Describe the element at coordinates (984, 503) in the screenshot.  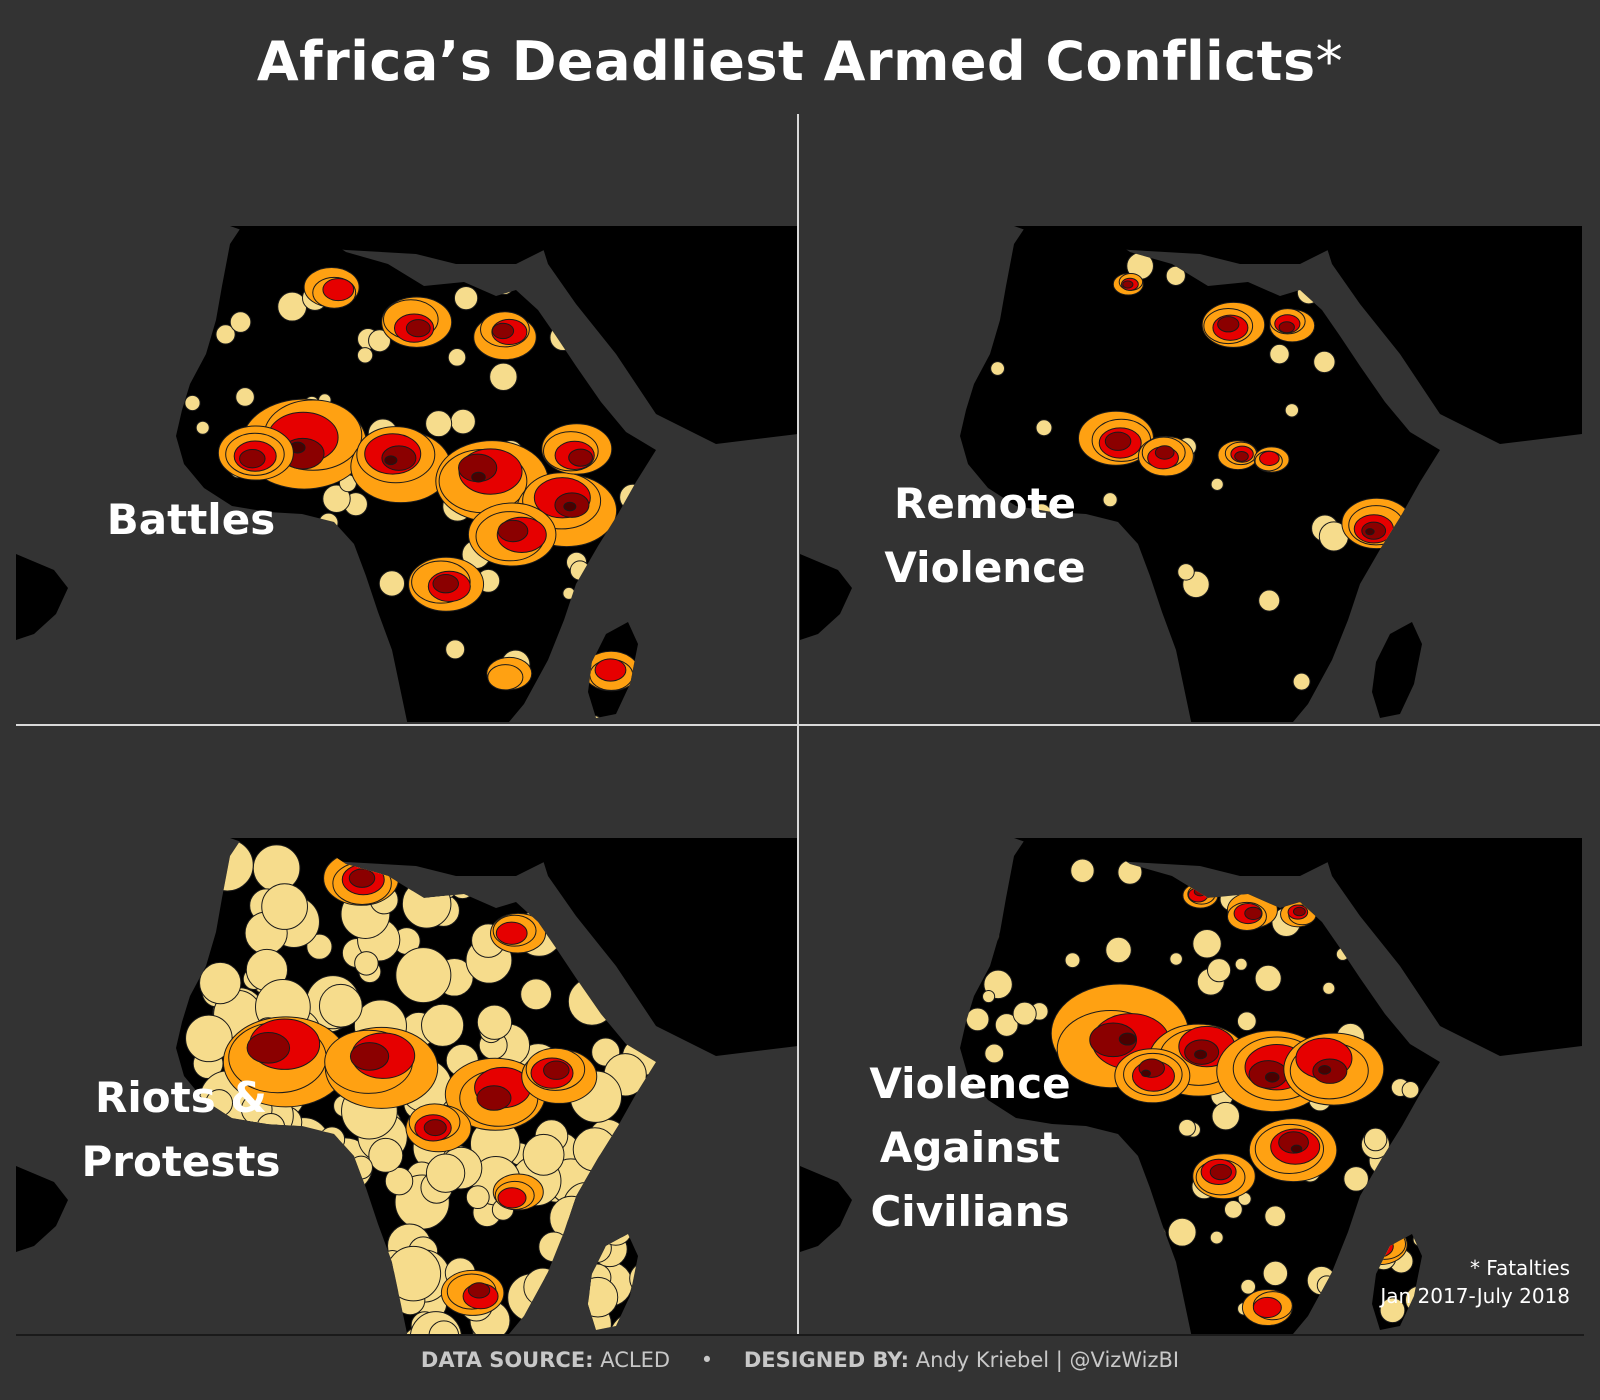
I see `panel-label-line: Remote` at that location.